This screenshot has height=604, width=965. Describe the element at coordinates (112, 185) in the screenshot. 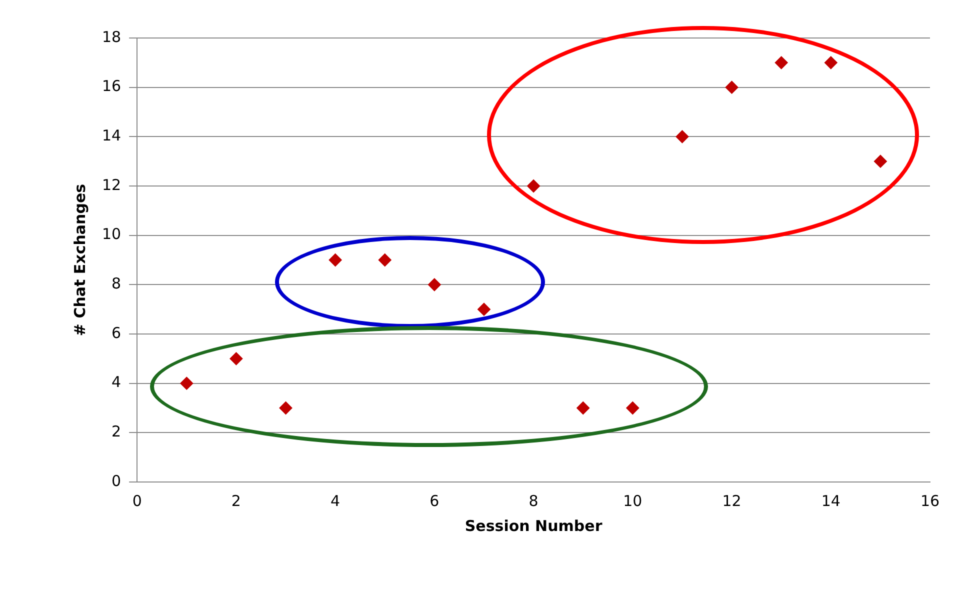

I see `y-tick-label: 12` at that location.